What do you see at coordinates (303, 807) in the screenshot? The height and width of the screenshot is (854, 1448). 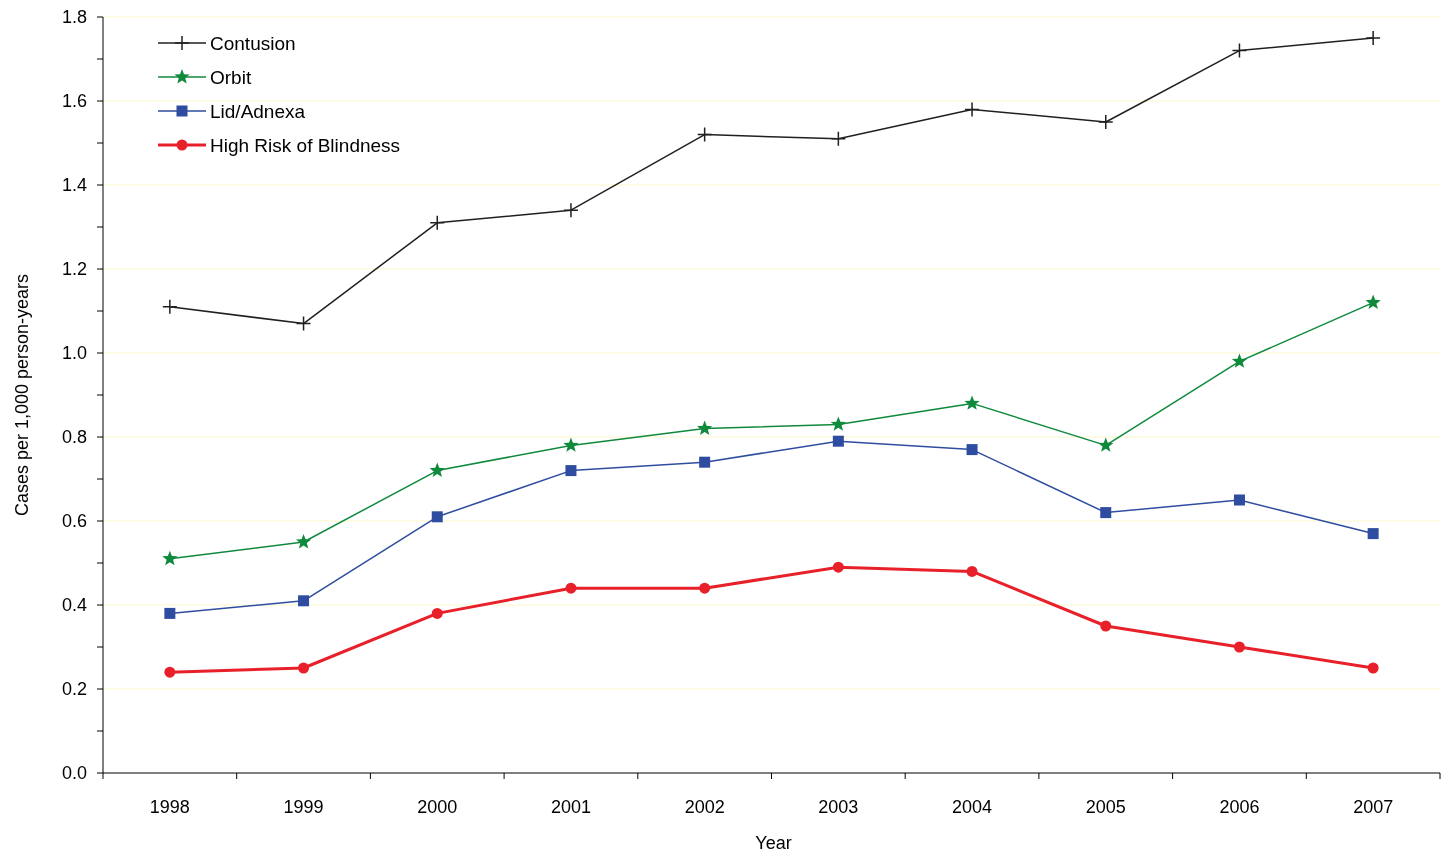 I see `x-tick-label: 1999` at bounding box center [303, 807].